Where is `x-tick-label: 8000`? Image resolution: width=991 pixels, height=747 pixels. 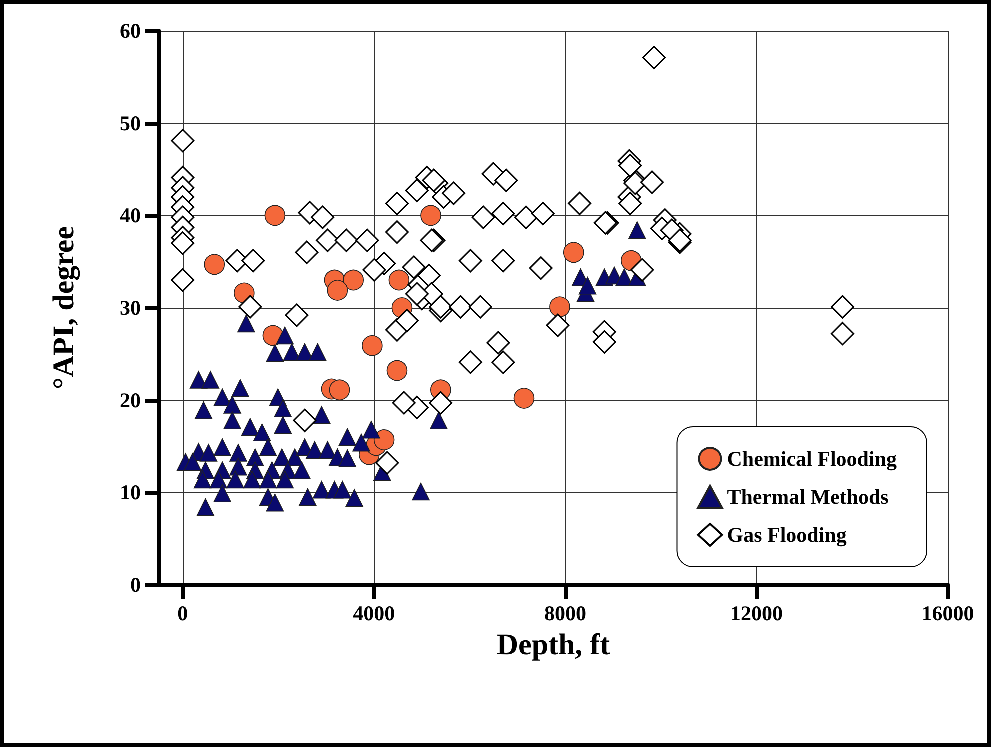 x-tick-label: 8000 is located at coordinates (565, 614).